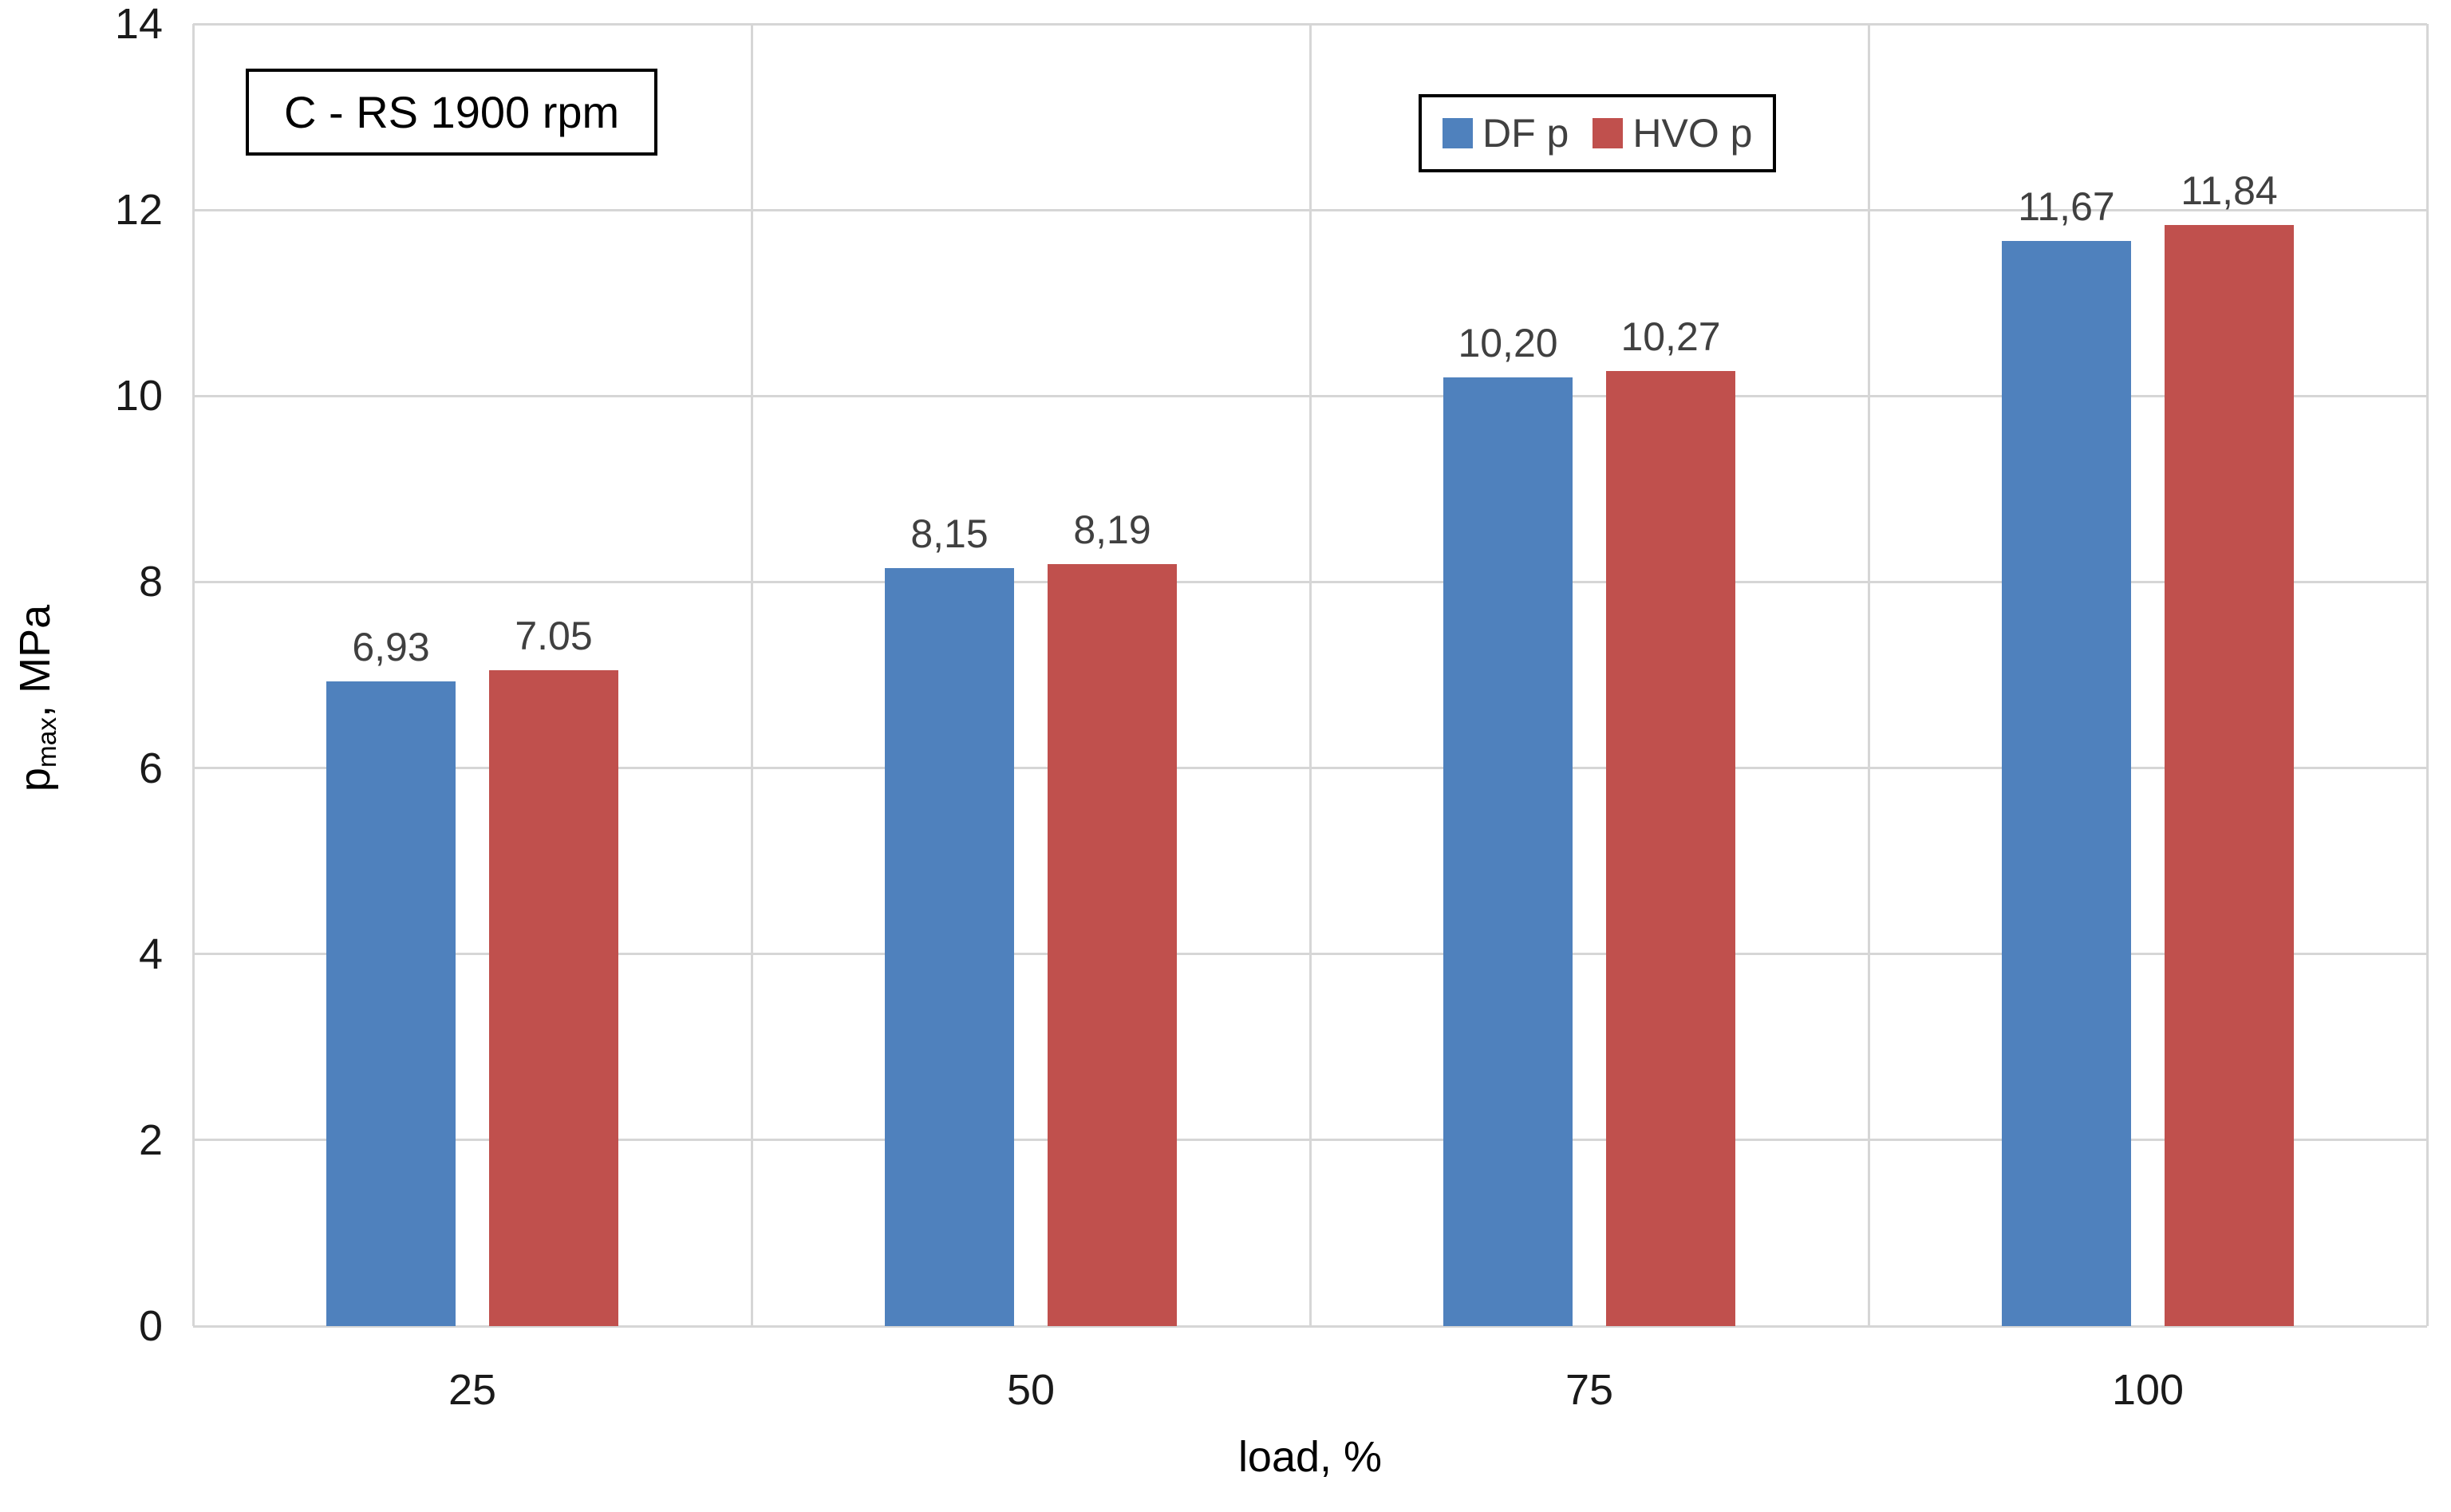  Describe the element at coordinates (391, 647) in the screenshot. I see `bar-value-label: 6,93` at that location.